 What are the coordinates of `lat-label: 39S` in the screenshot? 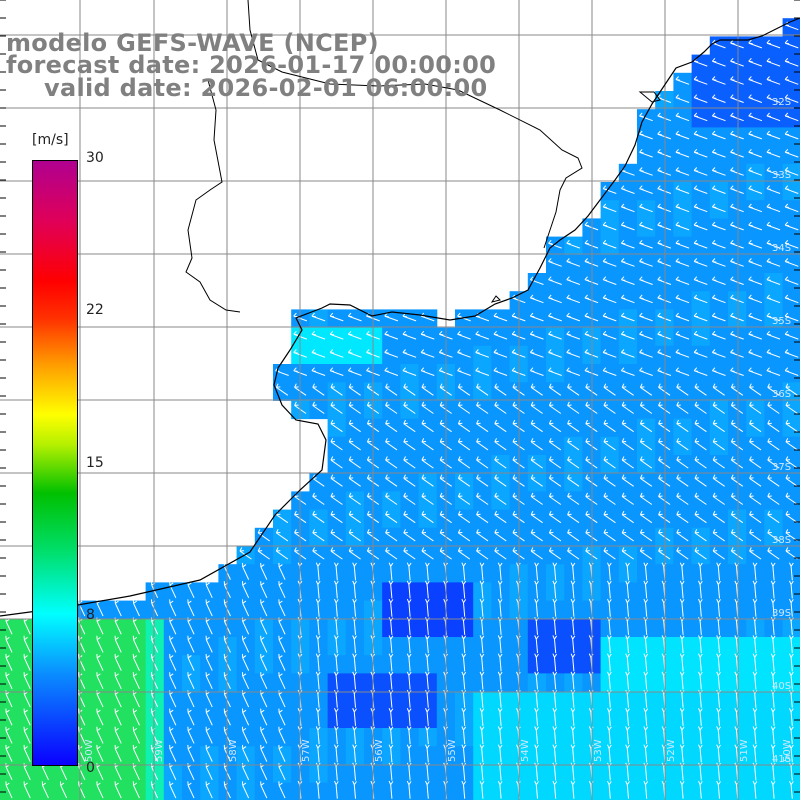 It's located at (781, 613).